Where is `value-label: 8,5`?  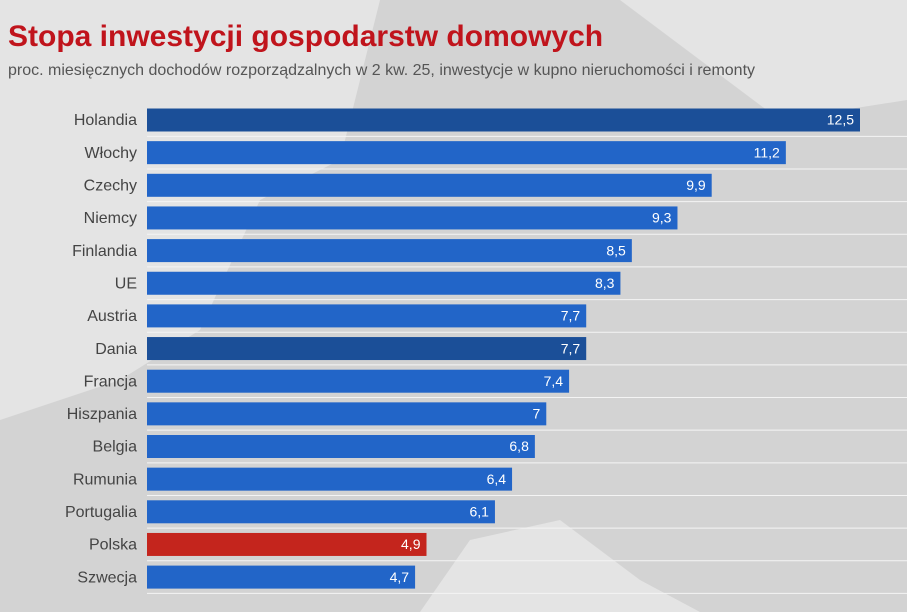 value-label: 8,5 is located at coordinates (616, 250).